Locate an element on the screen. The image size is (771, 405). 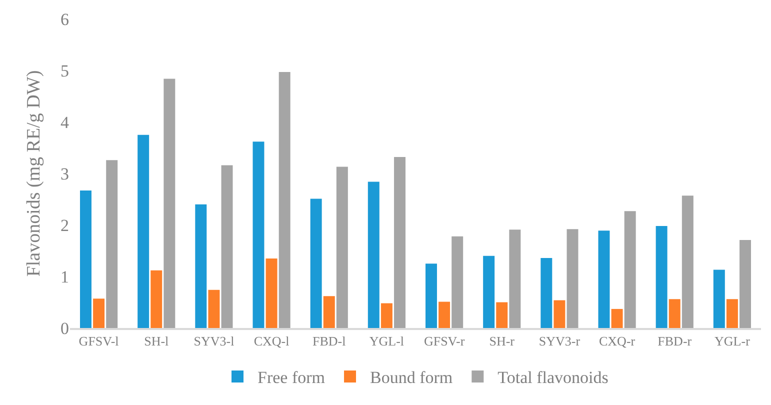
y-tick-label: 3 is located at coordinates (64, 174).